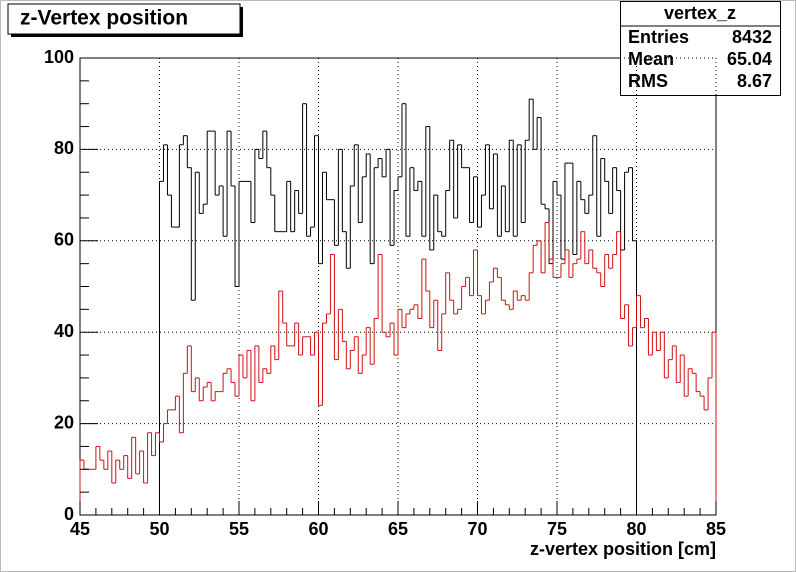  What do you see at coordinates (64, 240) in the screenshot?
I see `y-tick-label: 60` at bounding box center [64, 240].